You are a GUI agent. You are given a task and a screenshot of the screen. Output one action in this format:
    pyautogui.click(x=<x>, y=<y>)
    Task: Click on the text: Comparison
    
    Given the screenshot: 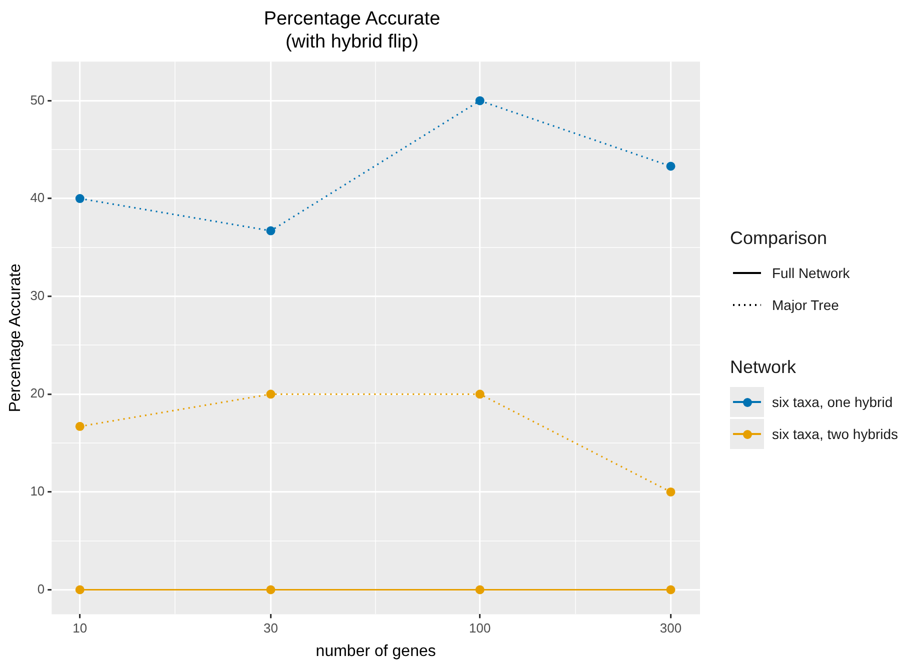 What is the action you would take?
    pyautogui.click(x=779, y=238)
    